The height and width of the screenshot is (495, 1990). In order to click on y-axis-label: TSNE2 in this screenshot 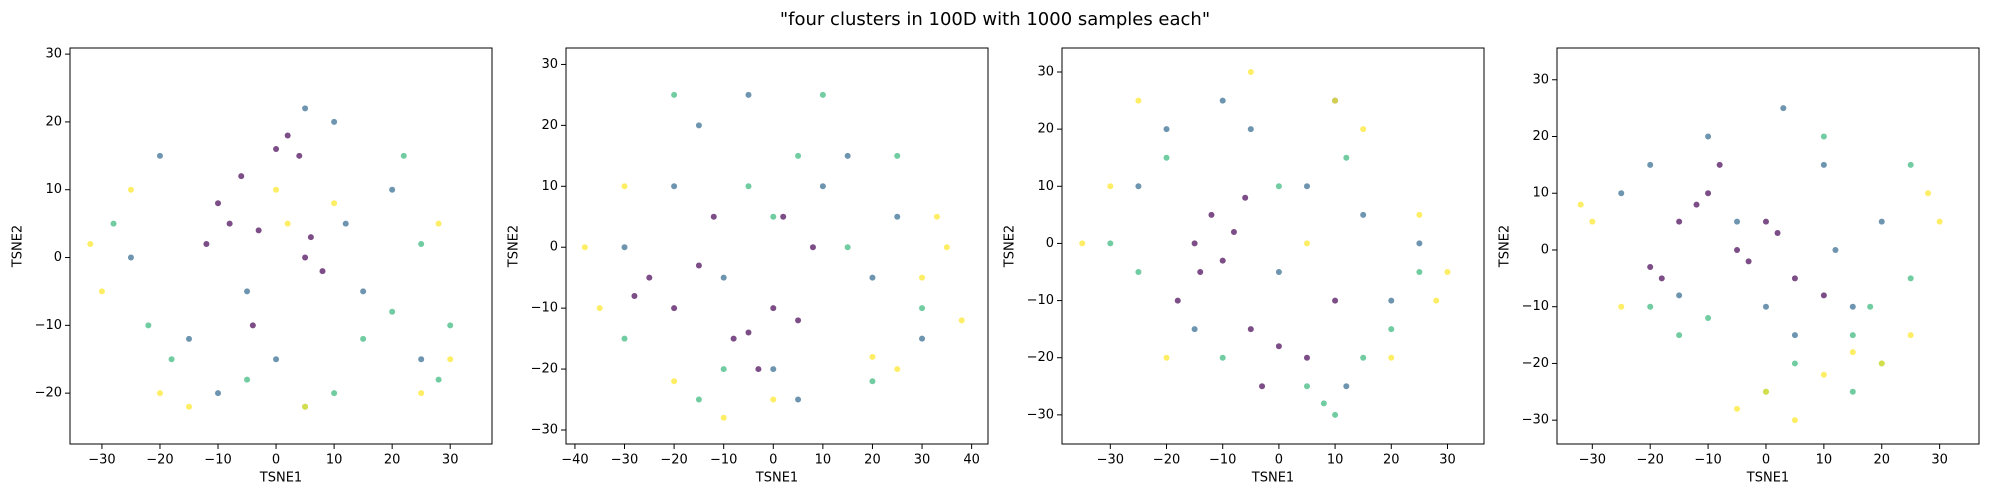, I will do `click(514, 246)`.